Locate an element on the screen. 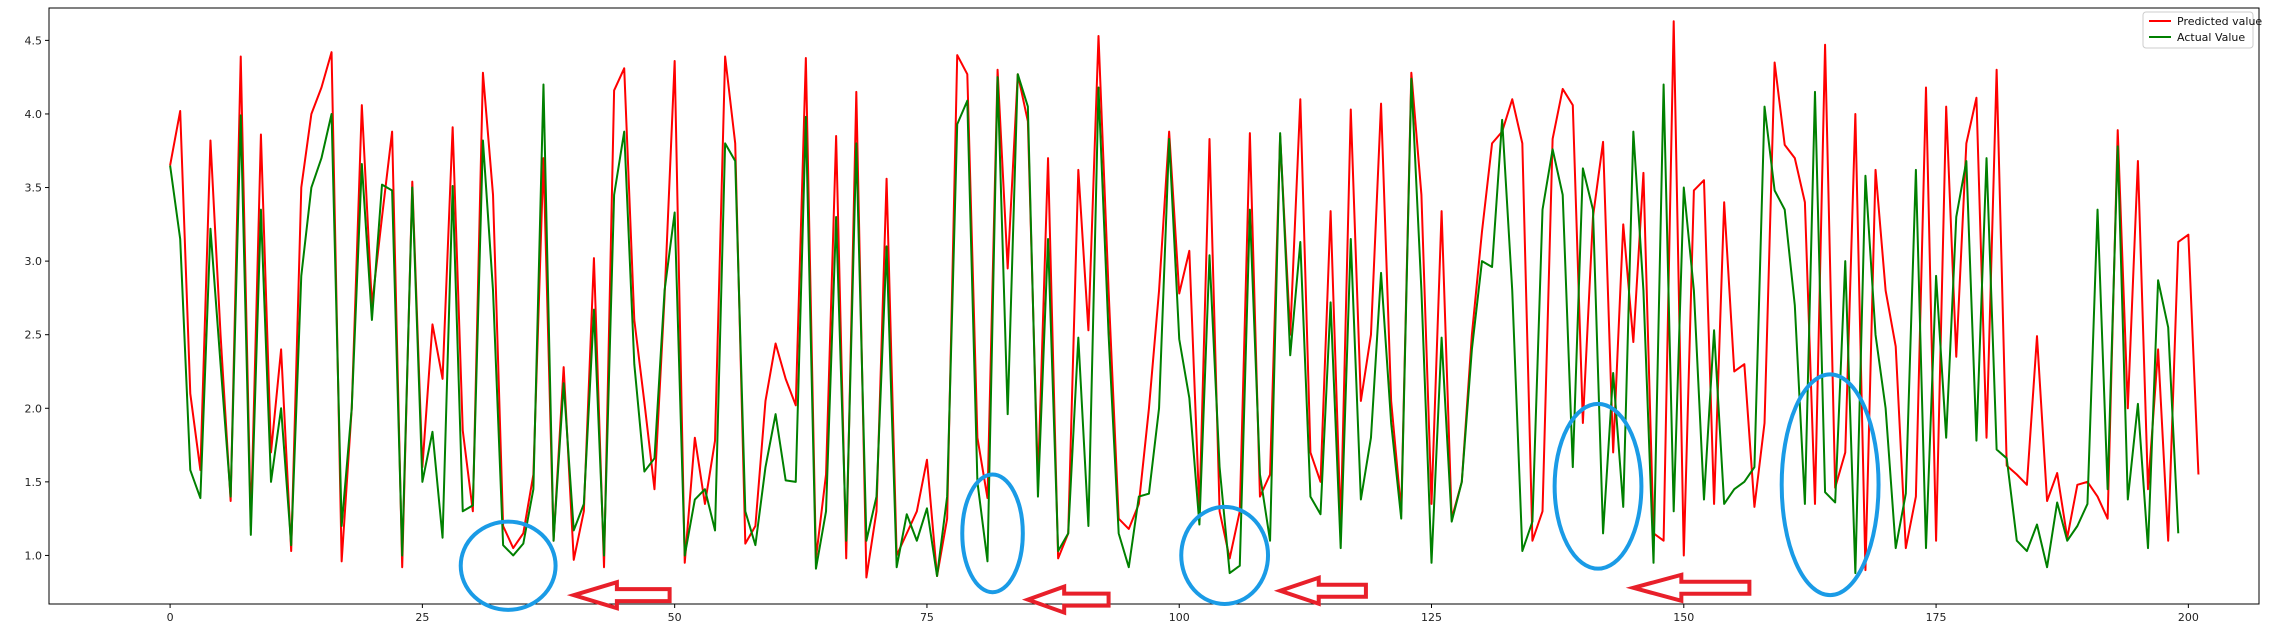  legend-label-predicted: Predicted value is located at coordinates (2219, 21).